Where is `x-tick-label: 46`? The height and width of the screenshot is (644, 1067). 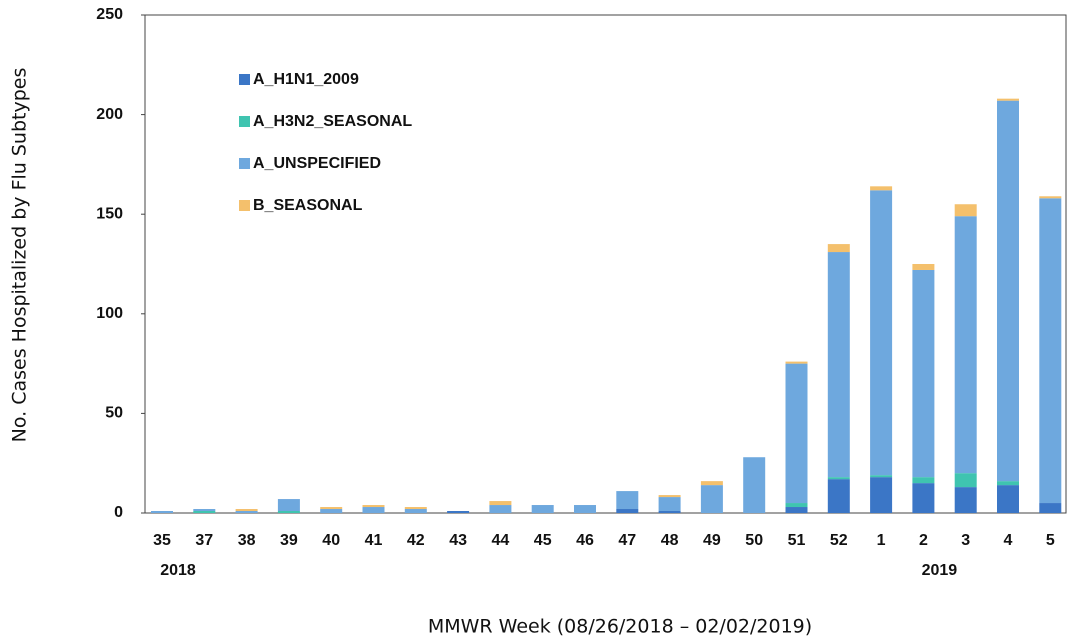
x-tick-label: 46 is located at coordinates (585, 540).